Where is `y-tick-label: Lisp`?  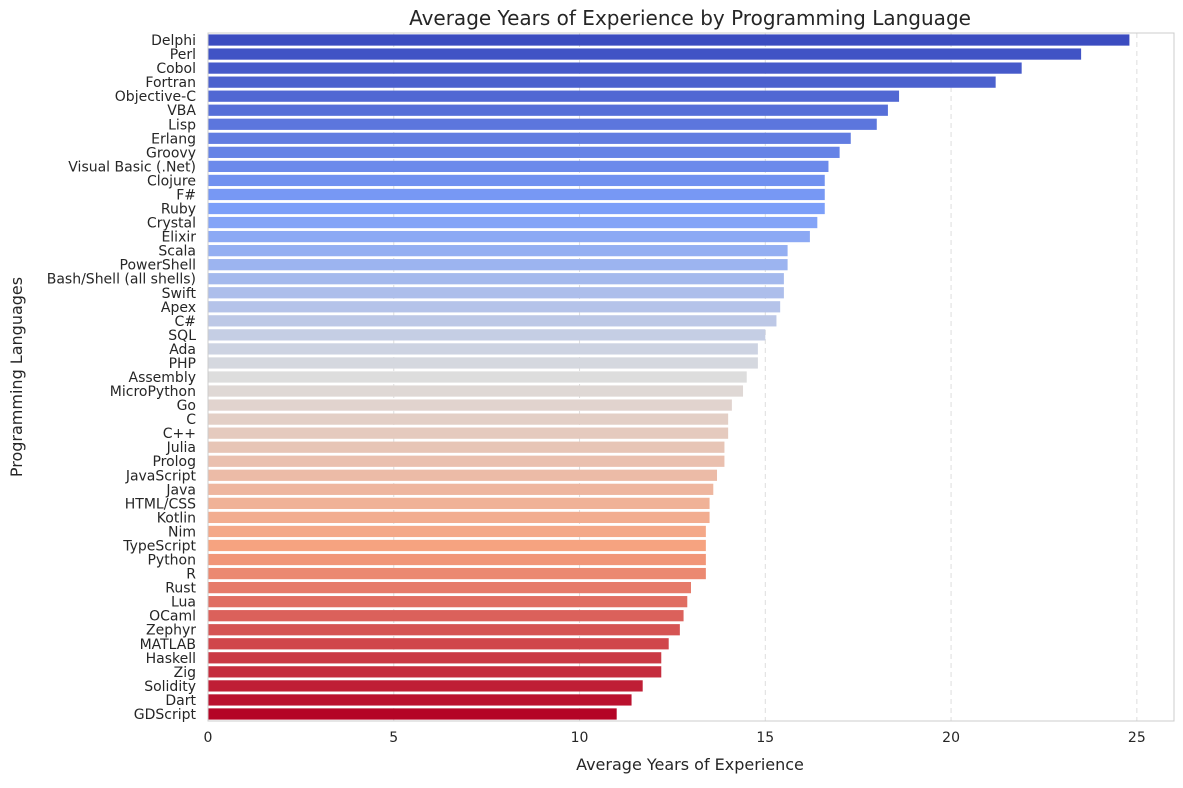 y-tick-label: Lisp is located at coordinates (182, 125).